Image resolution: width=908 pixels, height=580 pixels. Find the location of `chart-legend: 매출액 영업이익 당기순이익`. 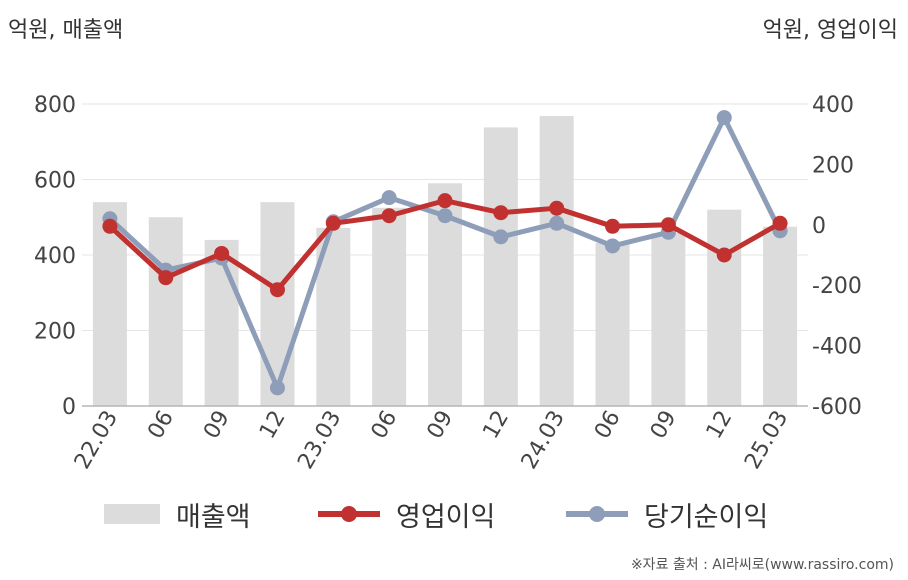

chart-legend: 매출액 영업이익 당기순이익 is located at coordinates (454, 514).